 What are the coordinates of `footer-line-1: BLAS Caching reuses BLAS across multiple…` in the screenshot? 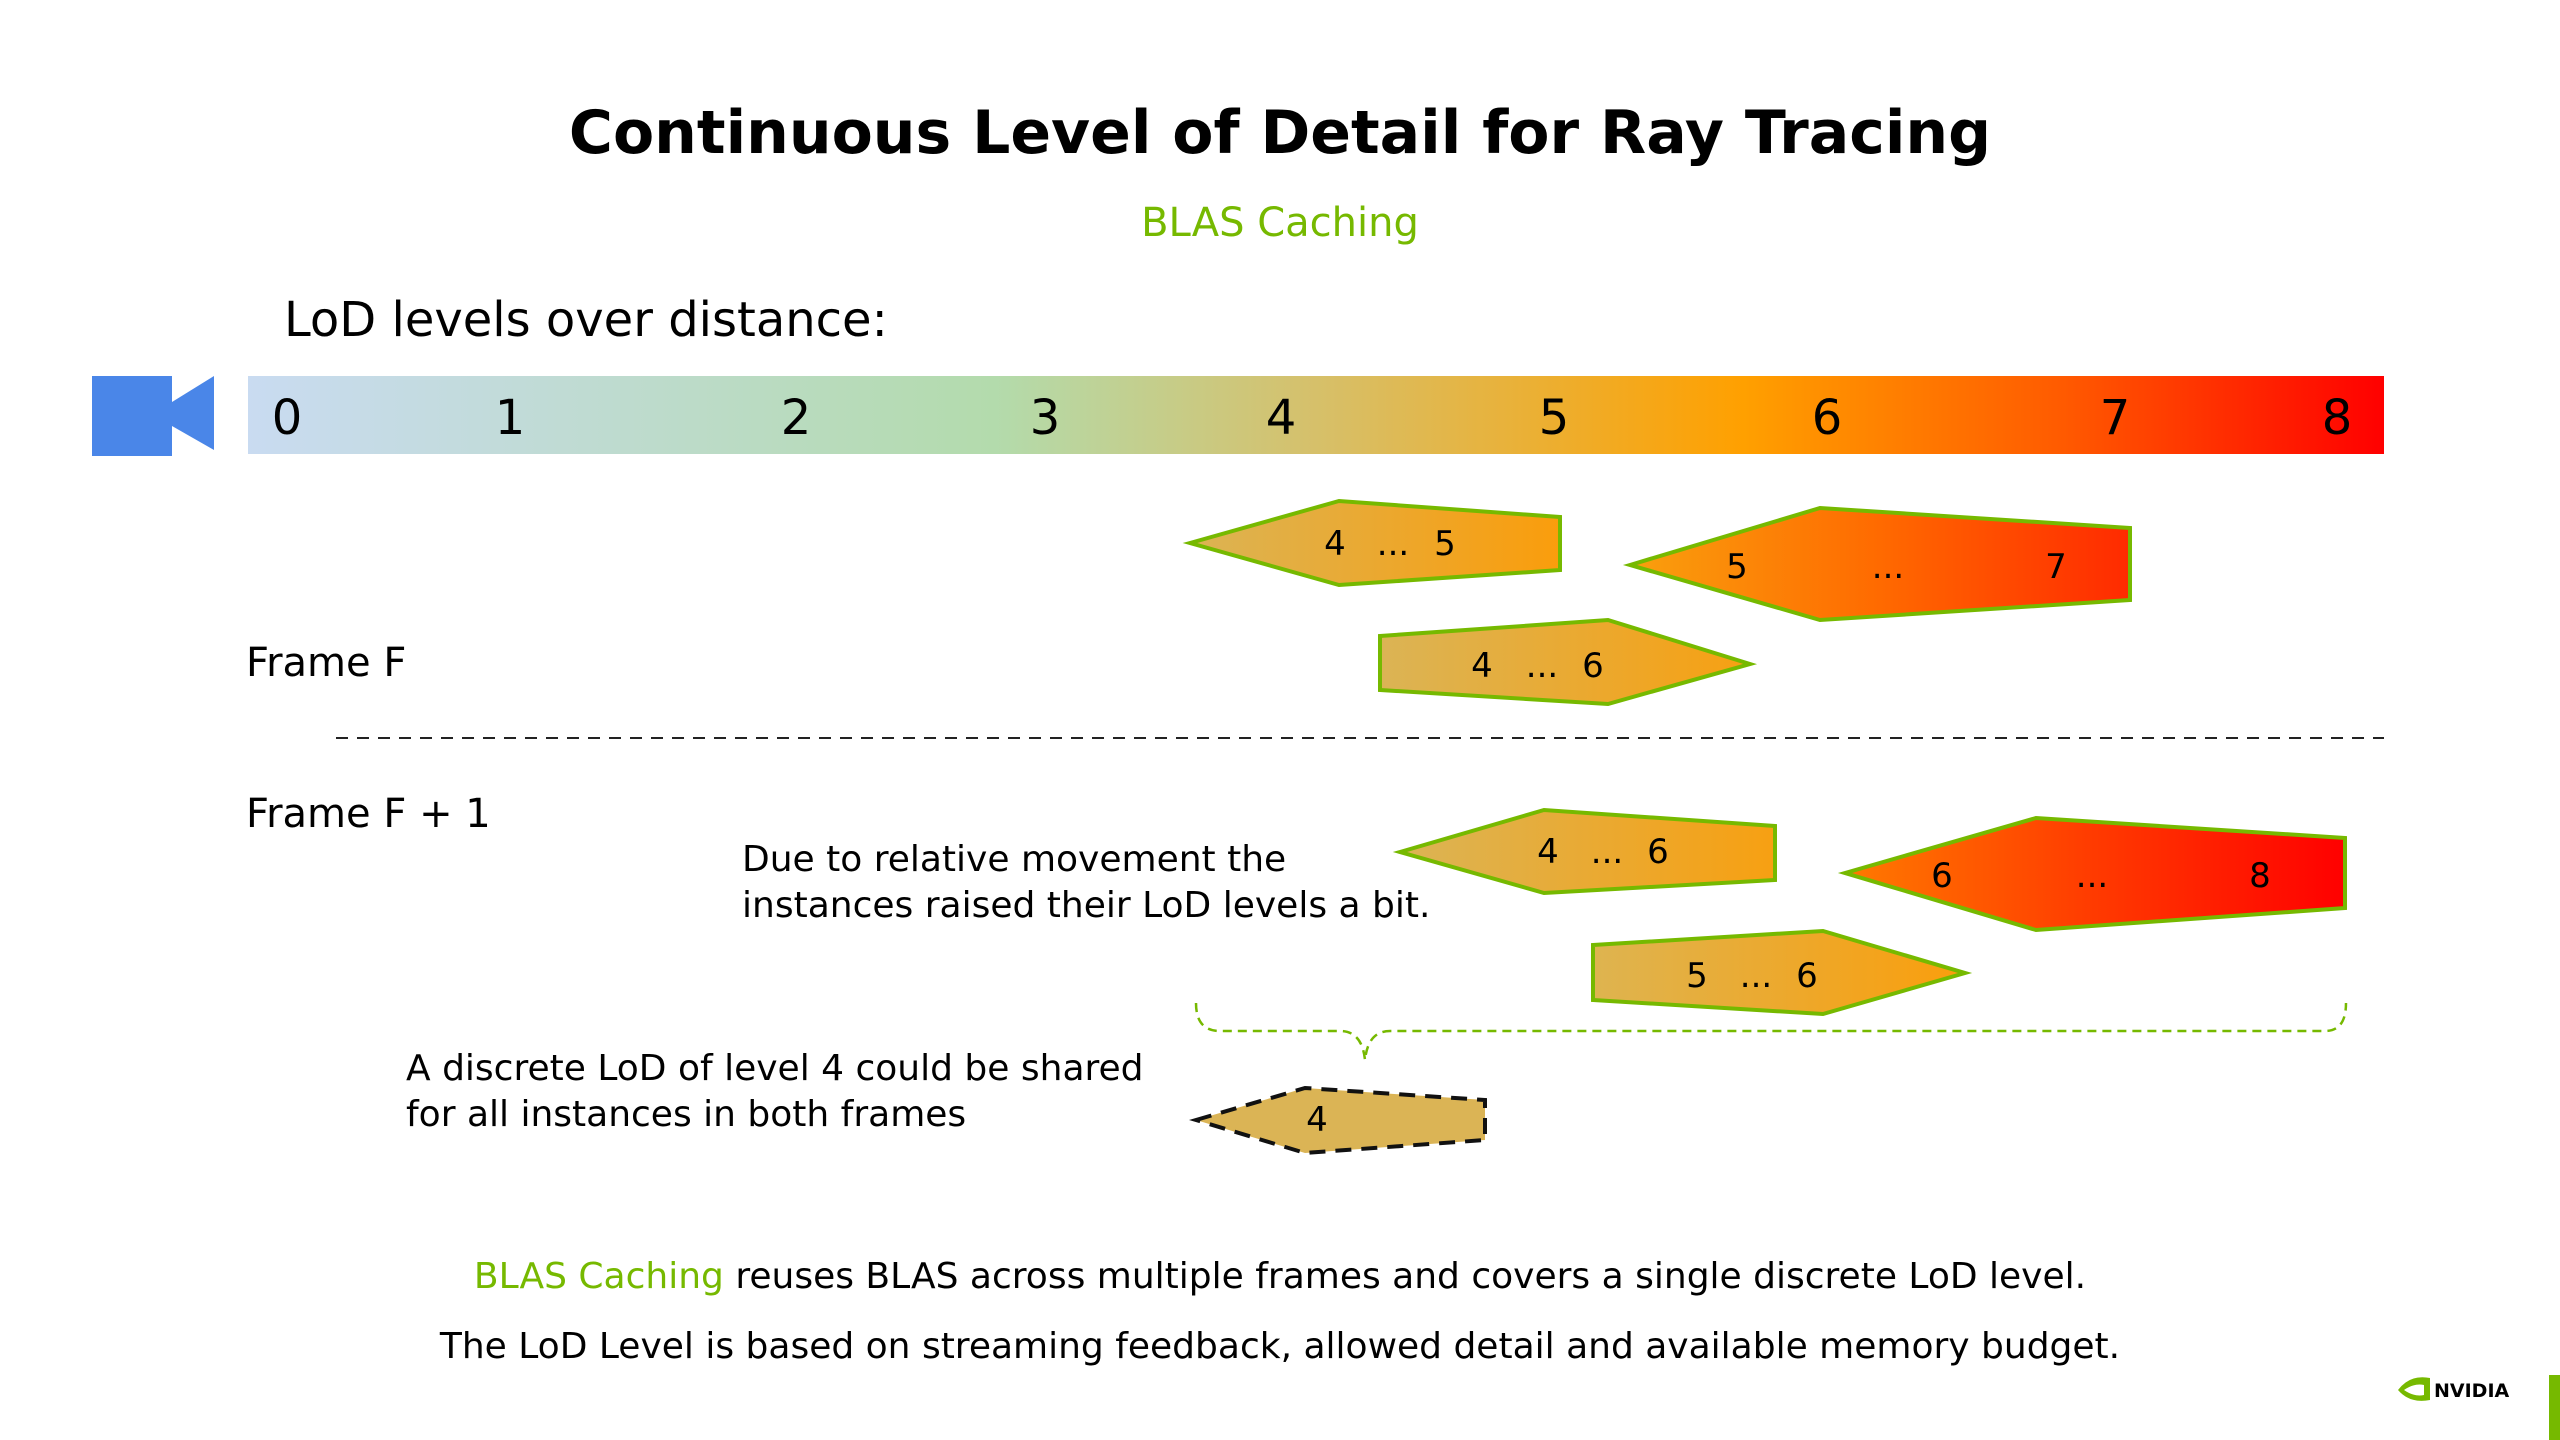 It's located at (1280, 1276).